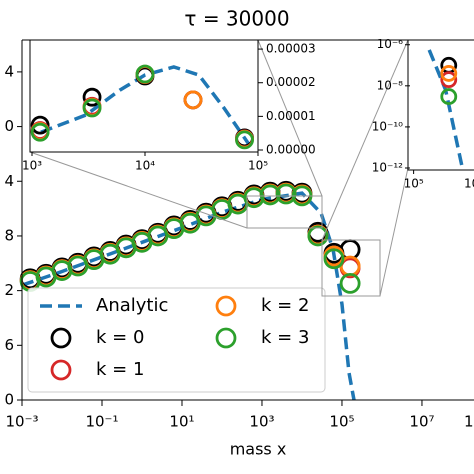 Image resolution: width=474 pixels, height=474 pixels. What do you see at coordinates (101, 422) in the screenshot?
I see `x-tick-label: 10⁻¹` at bounding box center [101, 422].